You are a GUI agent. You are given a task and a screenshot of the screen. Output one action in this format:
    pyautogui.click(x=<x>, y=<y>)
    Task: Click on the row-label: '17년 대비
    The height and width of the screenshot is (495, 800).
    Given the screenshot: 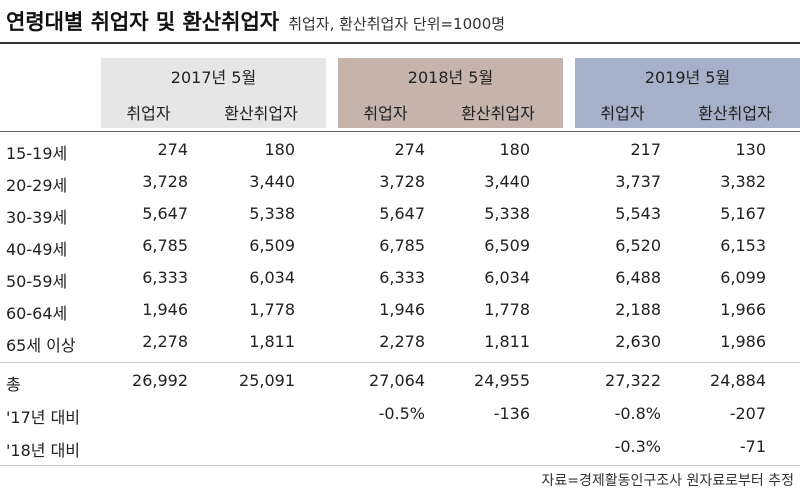 What is the action you would take?
    pyautogui.click(x=43, y=417)
    